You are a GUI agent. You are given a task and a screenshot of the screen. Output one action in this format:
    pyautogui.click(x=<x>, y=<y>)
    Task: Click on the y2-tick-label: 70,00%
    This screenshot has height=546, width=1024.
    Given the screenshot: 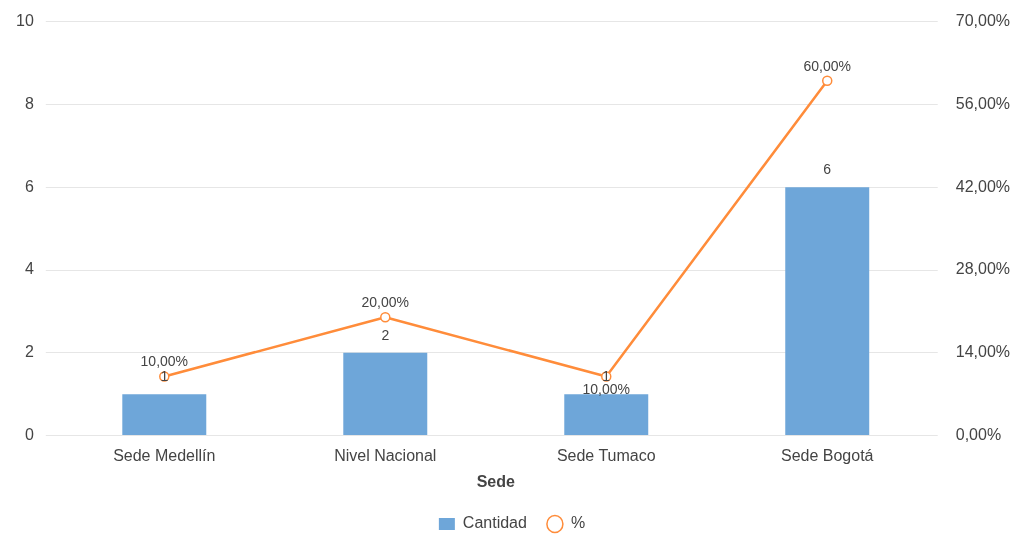 What is the action you would take?
    pyautogui.click(x=982, y=21)
    